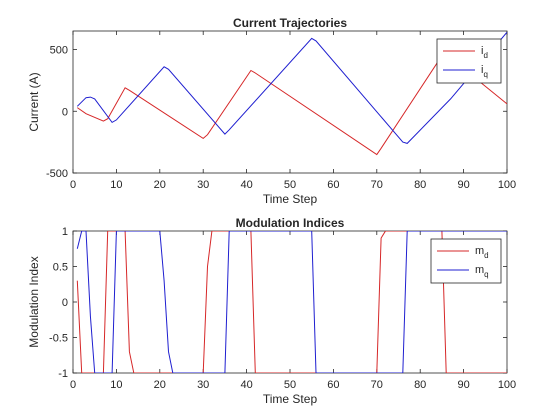  I want to click on plot-title: Modulation Indices, so click(290, 223).